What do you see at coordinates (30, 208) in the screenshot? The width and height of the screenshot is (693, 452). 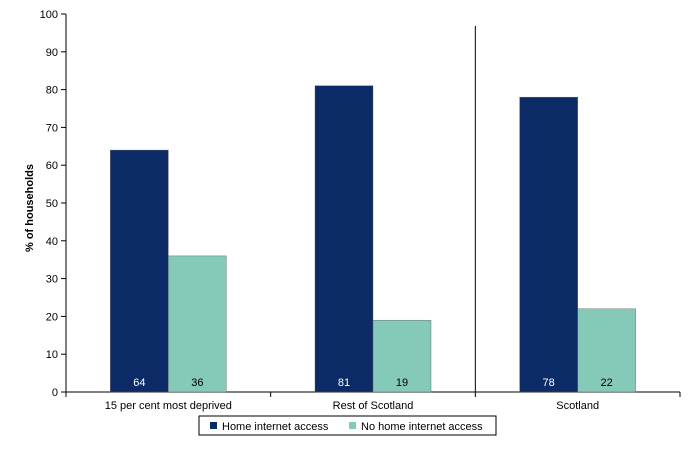 I see `y-axis-title: % of households` at bounding box center [30, 208].